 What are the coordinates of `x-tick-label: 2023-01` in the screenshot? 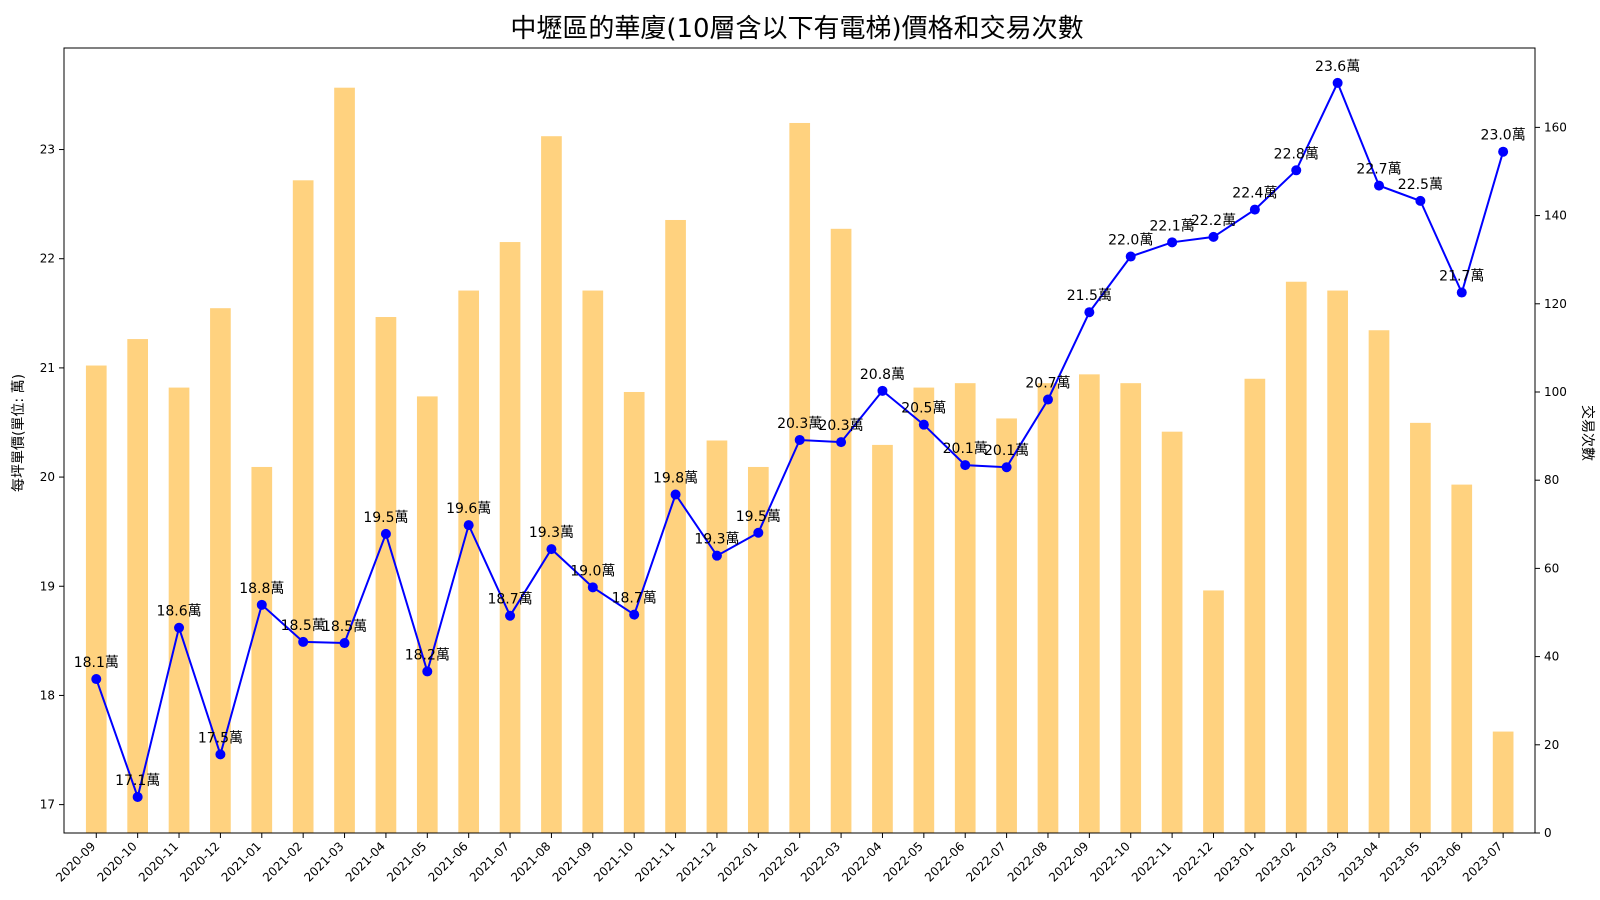 It's located at (1234, 861).